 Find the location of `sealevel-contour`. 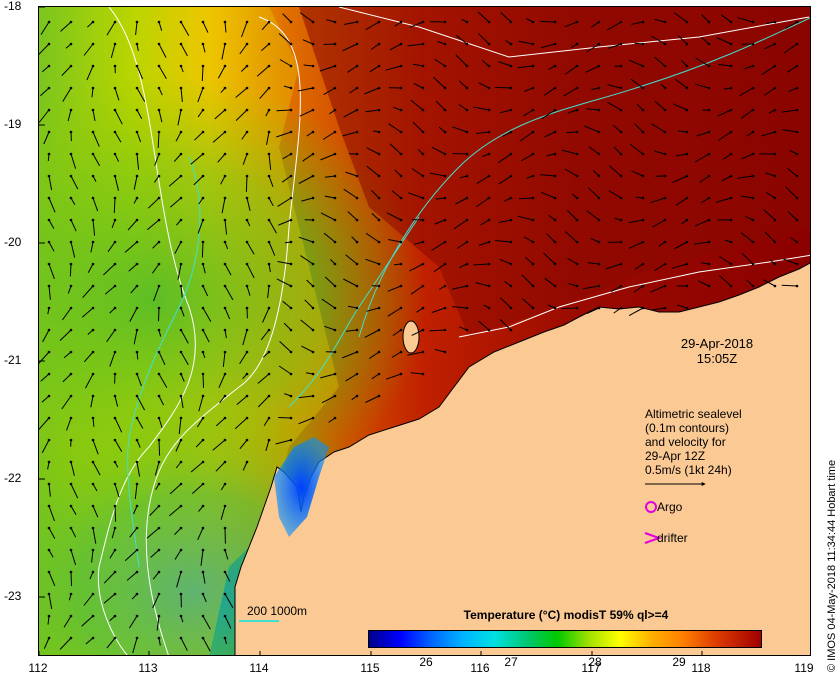

sealevel-contour is located at coordinates (574, 32).